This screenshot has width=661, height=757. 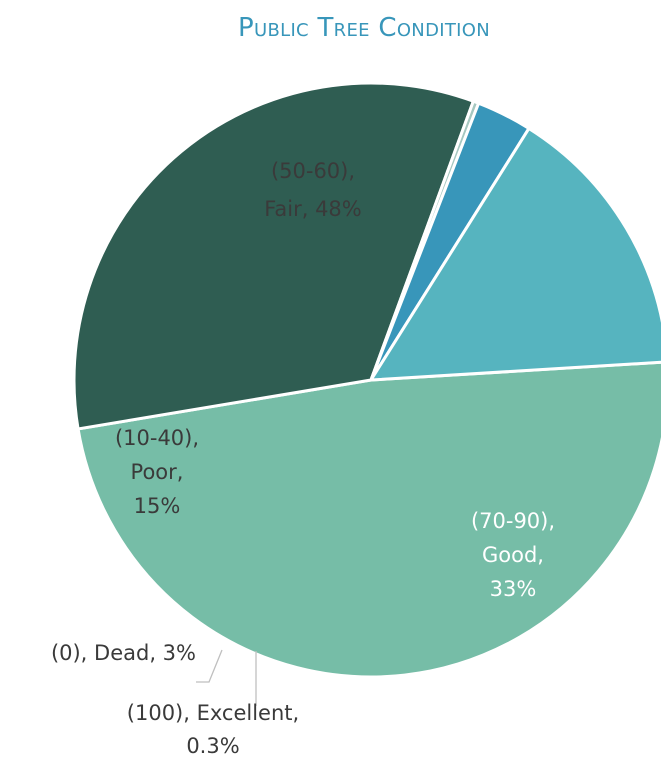 What do you see at coordinates (313, 209) in the screenshot?
I see `slice-label-line: Fair, 48%` at bounding box center [313, 209].